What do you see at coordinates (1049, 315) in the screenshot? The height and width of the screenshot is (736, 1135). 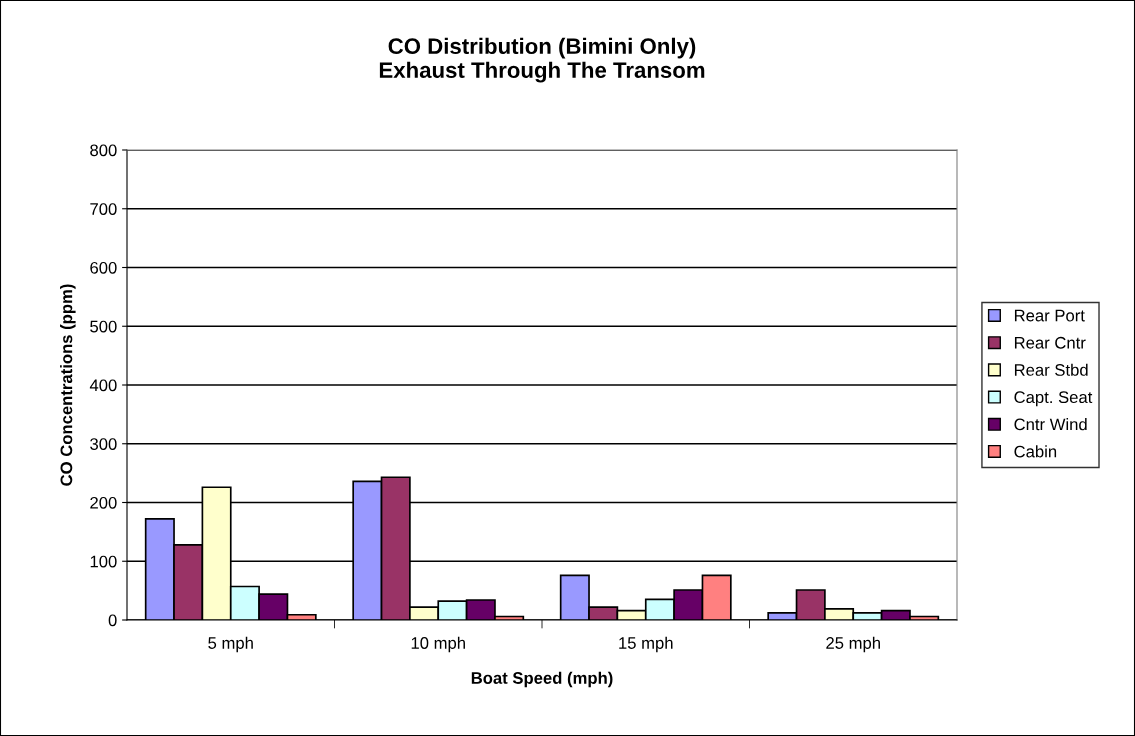 I see `legend-label: Rear Port` at bounding box center [1049, 315].